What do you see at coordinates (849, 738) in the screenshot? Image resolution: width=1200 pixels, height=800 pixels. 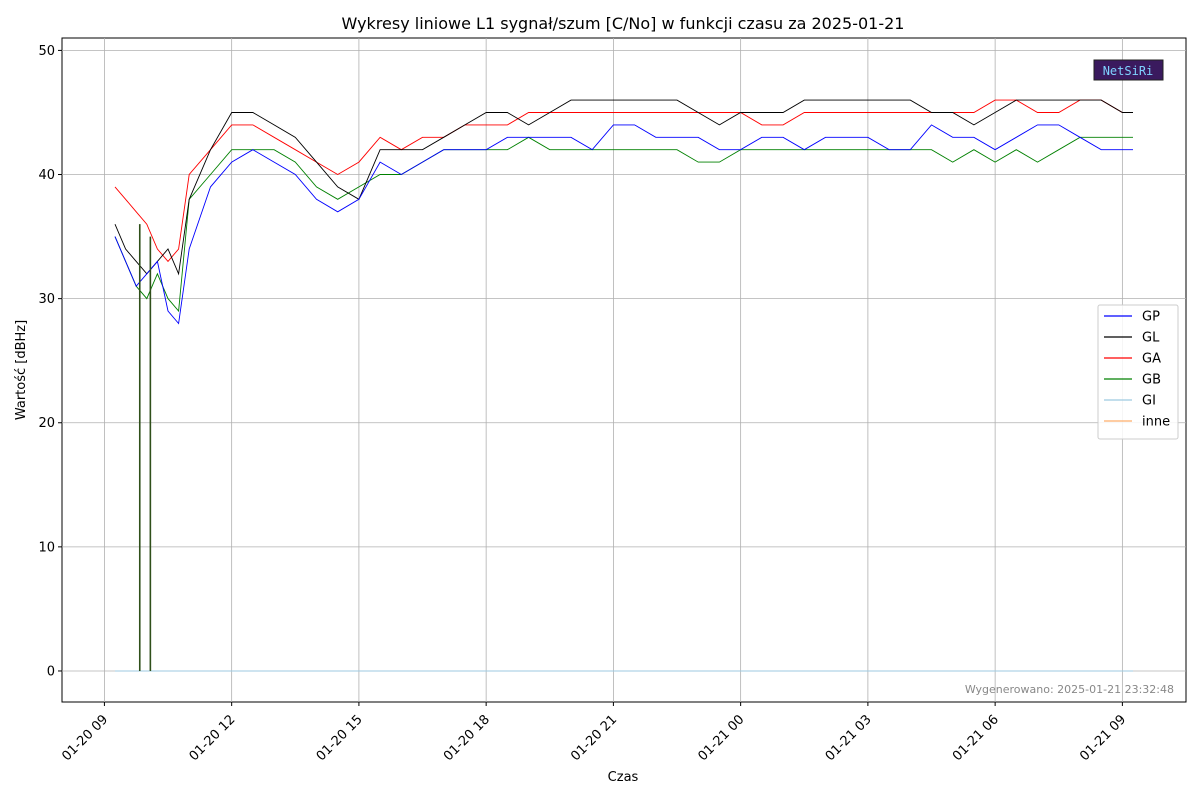 I see `x-tick-label: 01-21 03` at bounding box center [849, 738].